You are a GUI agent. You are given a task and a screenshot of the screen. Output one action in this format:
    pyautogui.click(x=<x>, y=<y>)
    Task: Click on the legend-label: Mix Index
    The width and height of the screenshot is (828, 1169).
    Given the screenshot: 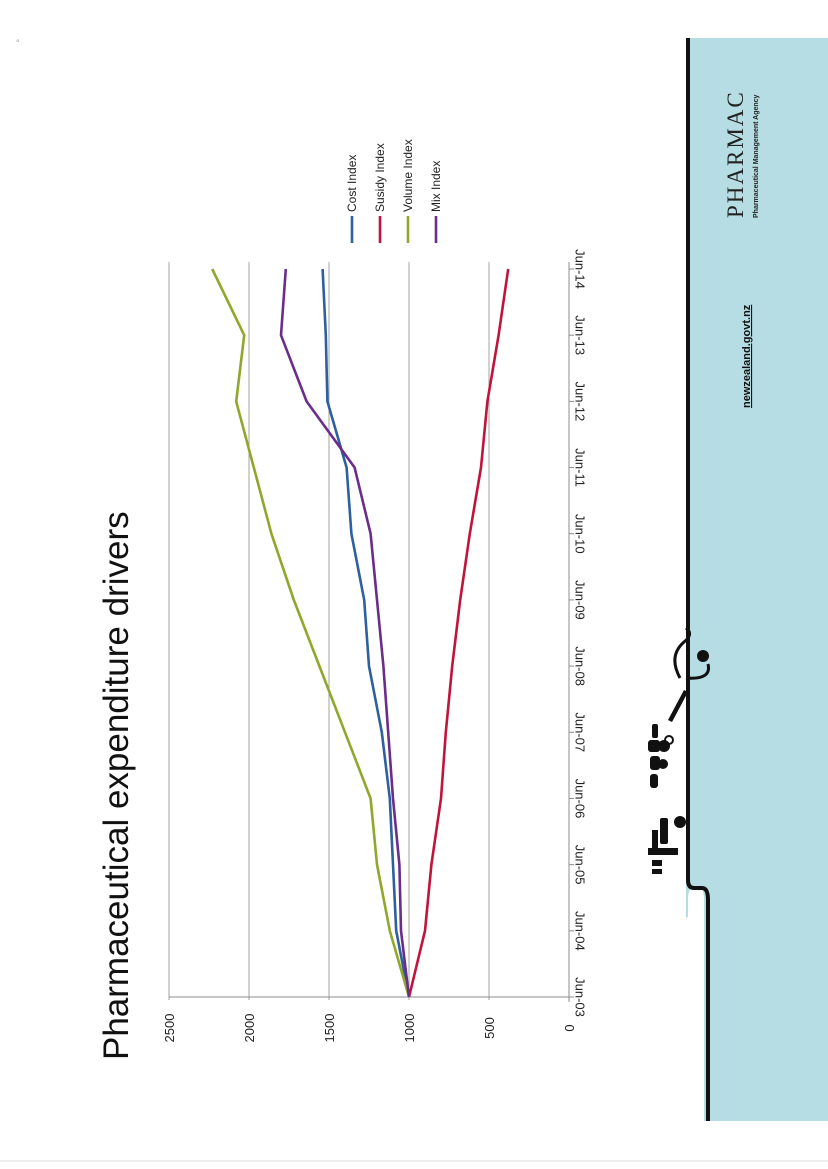 What is the action you would take?
    pyautogui.click(x=436, y=186)
    